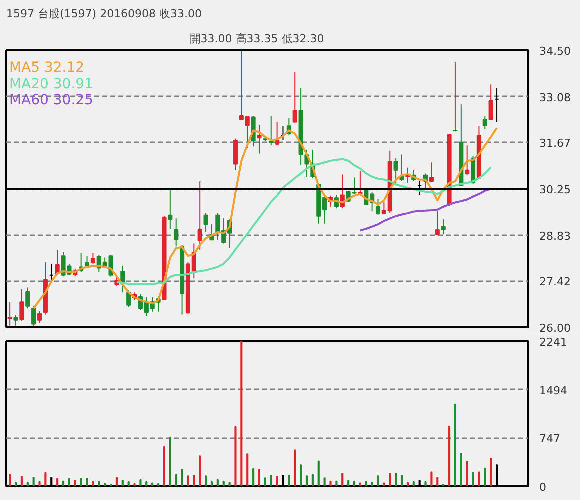  What do you see at coordinates (425, 210) in the screenshot?
I see `line-series` at bounding box center [425, 210].